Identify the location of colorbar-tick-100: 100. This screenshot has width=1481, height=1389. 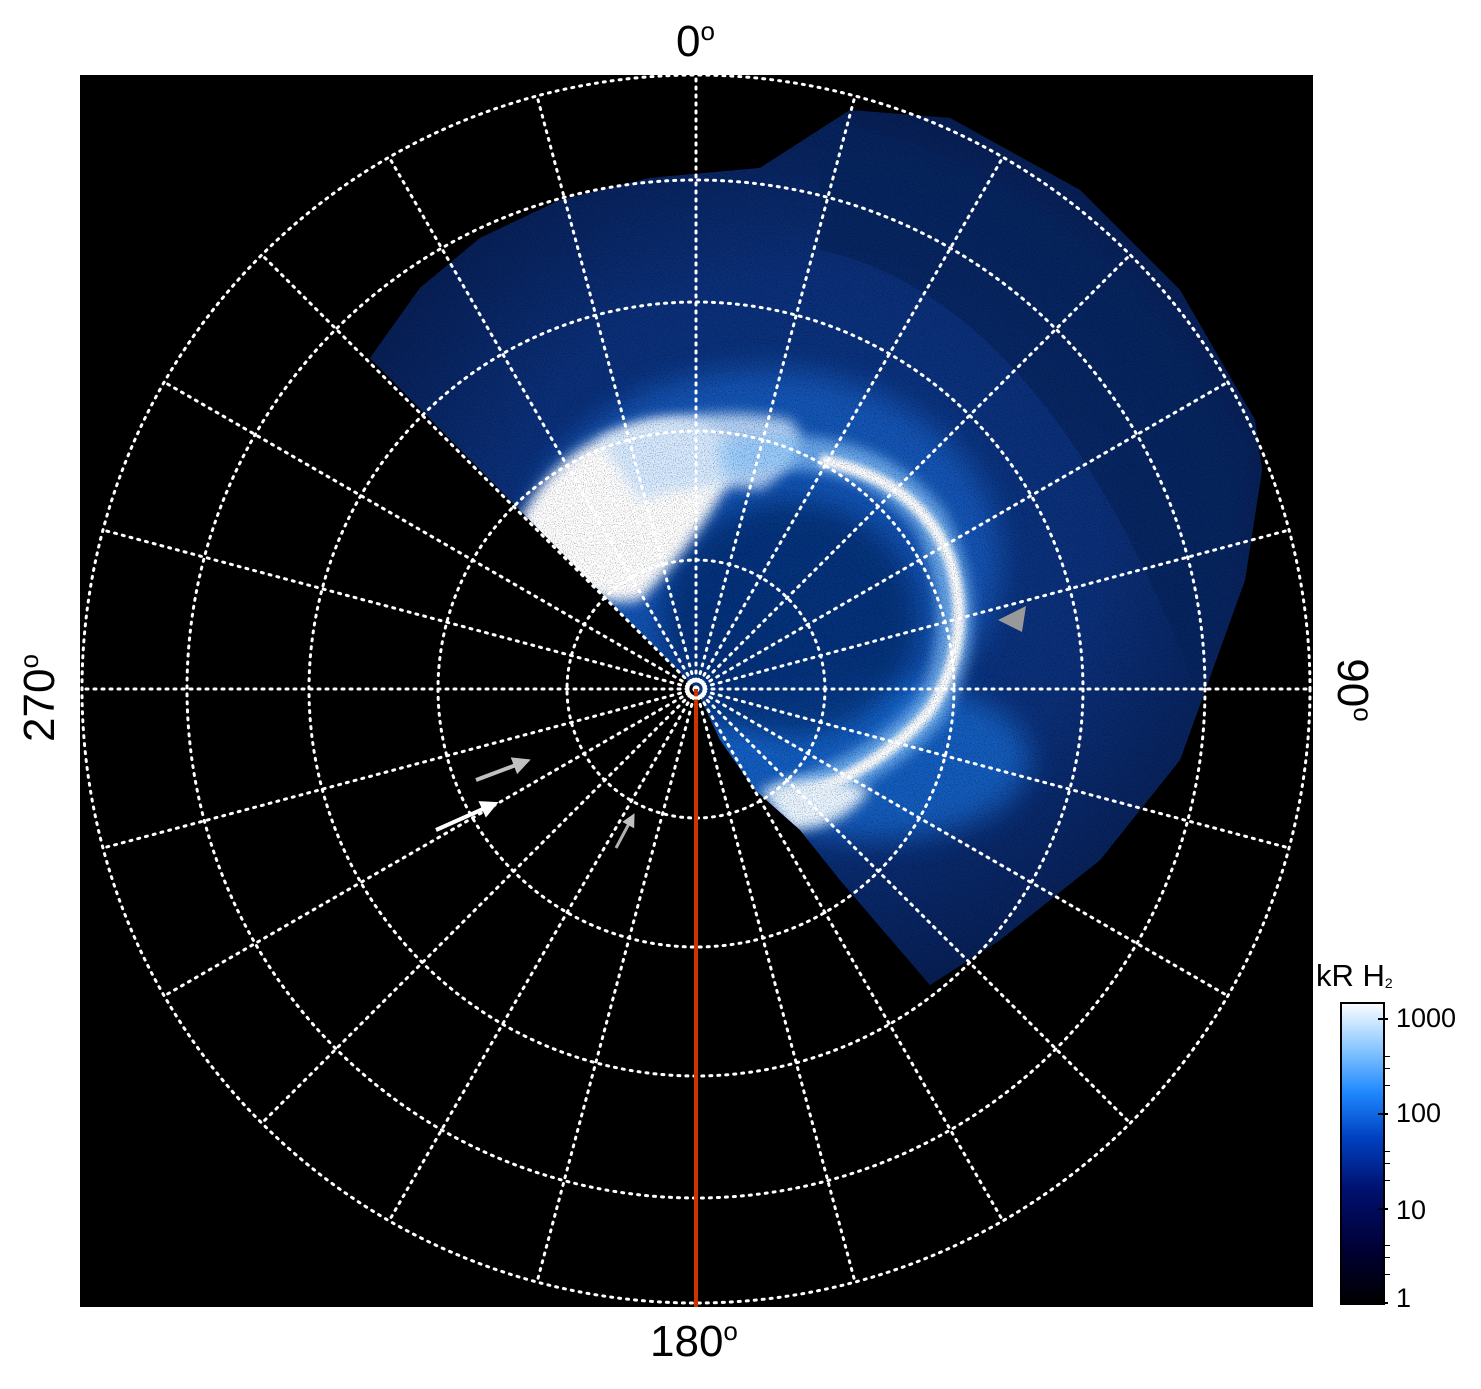
(1419, 1113).